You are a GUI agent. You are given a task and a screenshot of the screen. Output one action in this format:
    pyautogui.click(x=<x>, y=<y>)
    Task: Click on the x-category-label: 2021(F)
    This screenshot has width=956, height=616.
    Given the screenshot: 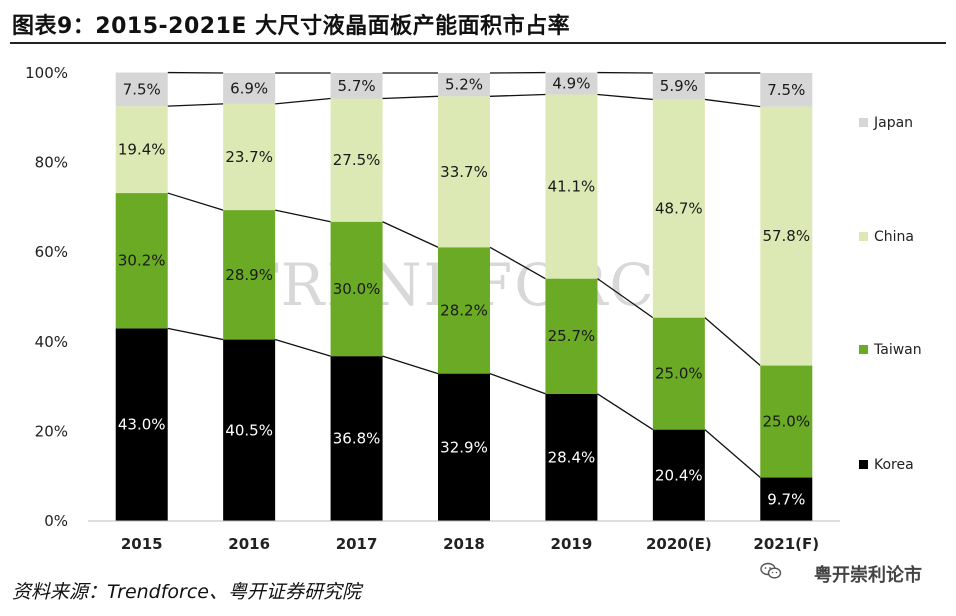 What is the action you would take?
    pyautogui.click(x=786, y=544)
    